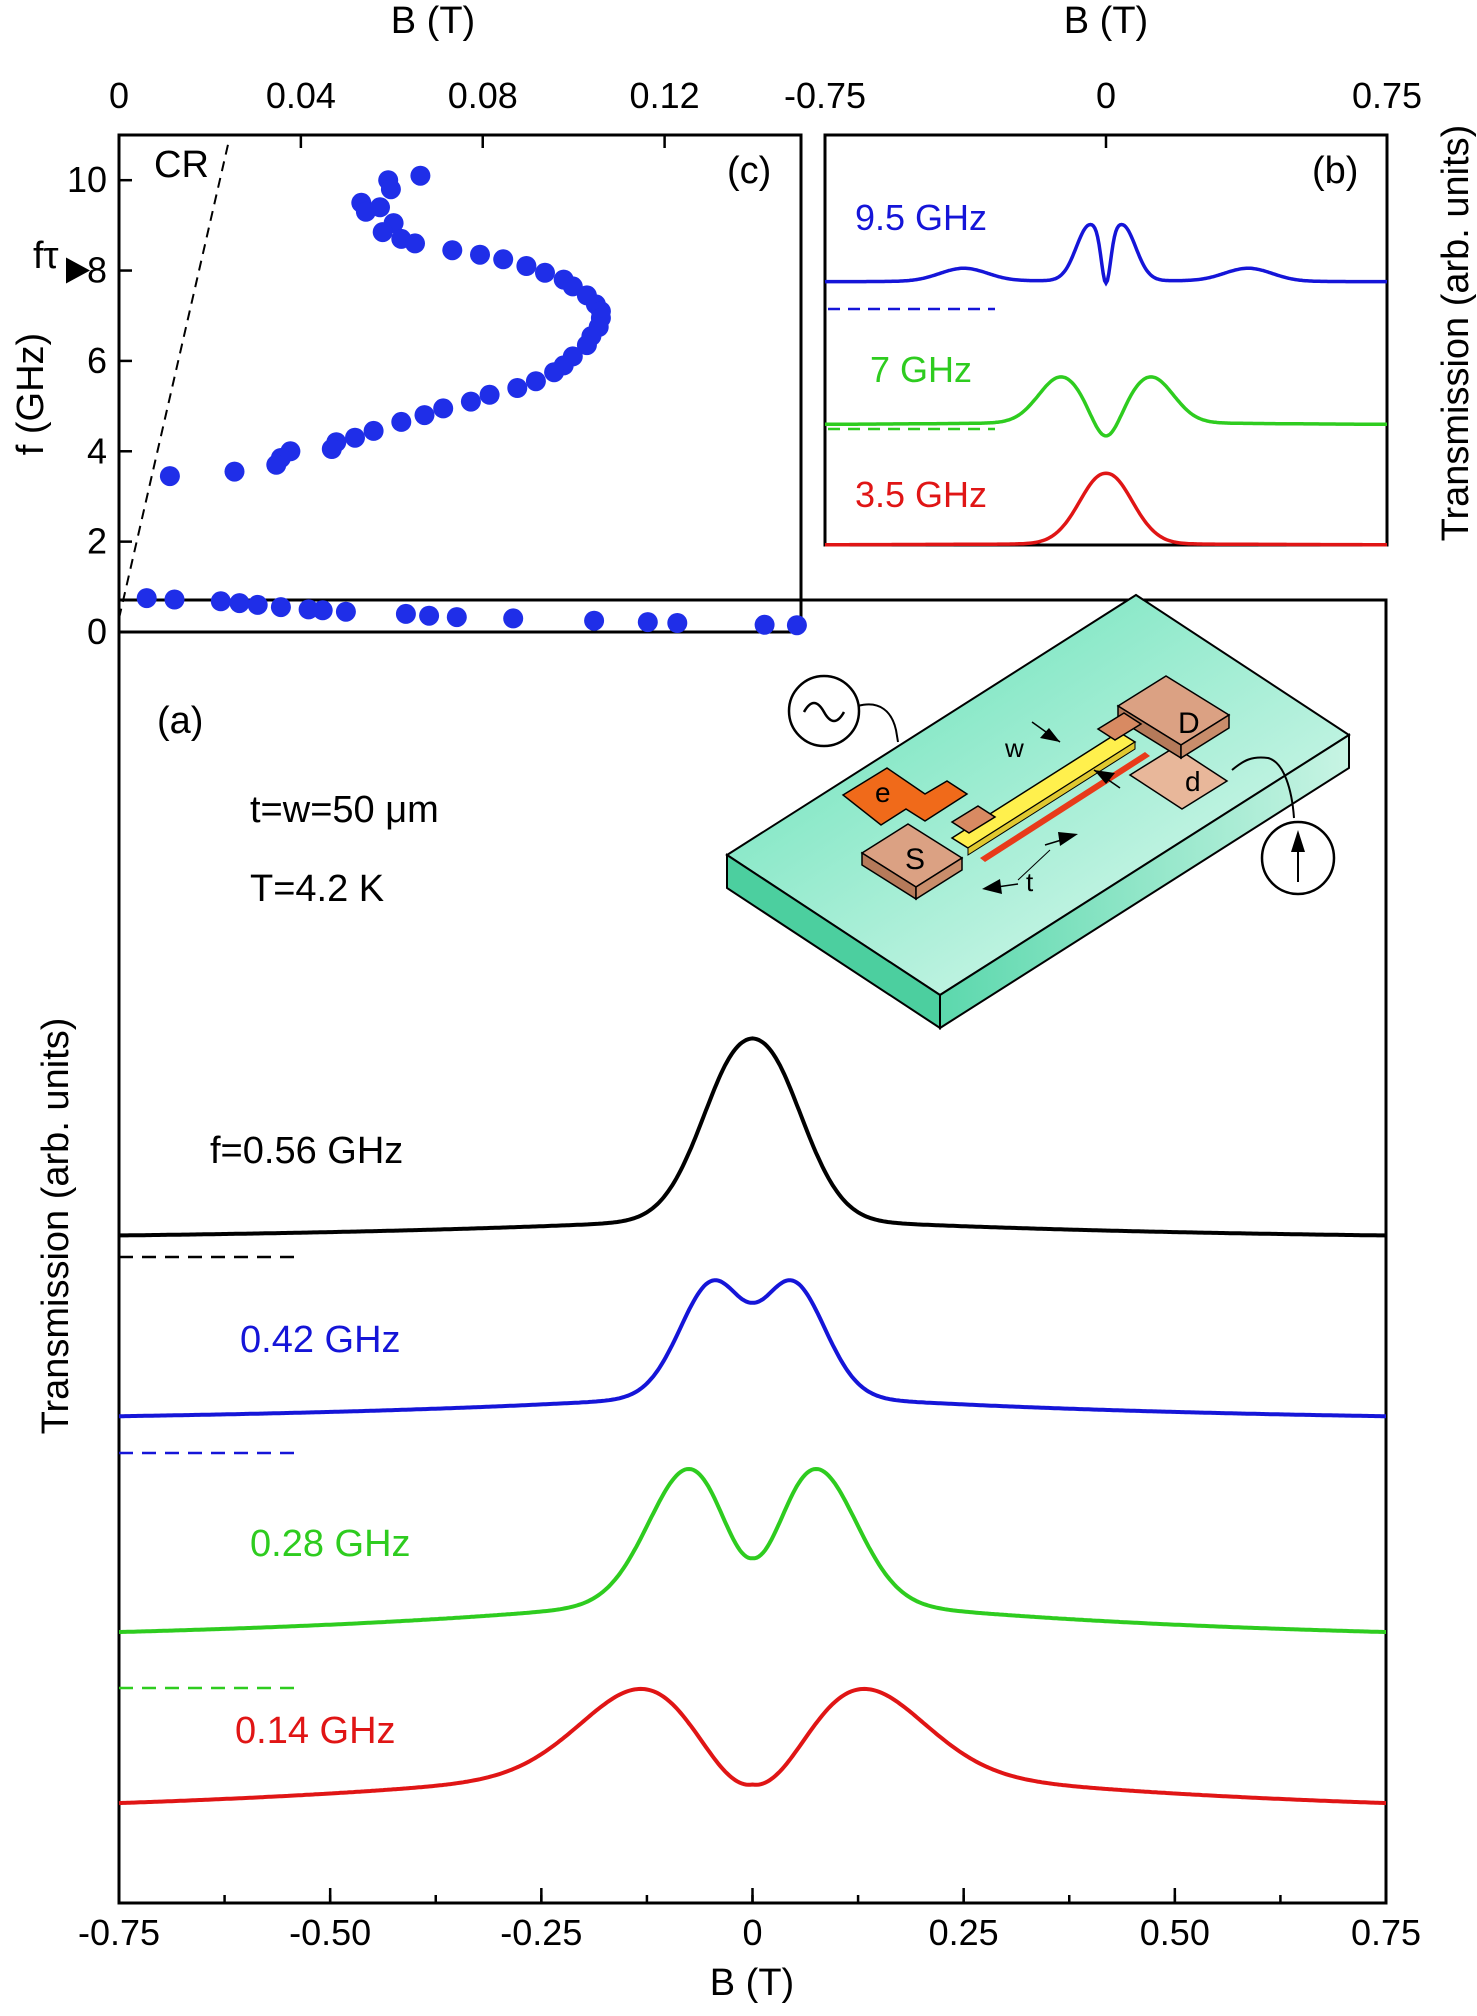 The width and height of the screenshot is (1477, 2016). Describe the element at coordinates (964, 1932) in the screenshot. I see `x-tick-label: 0.25` at that location.